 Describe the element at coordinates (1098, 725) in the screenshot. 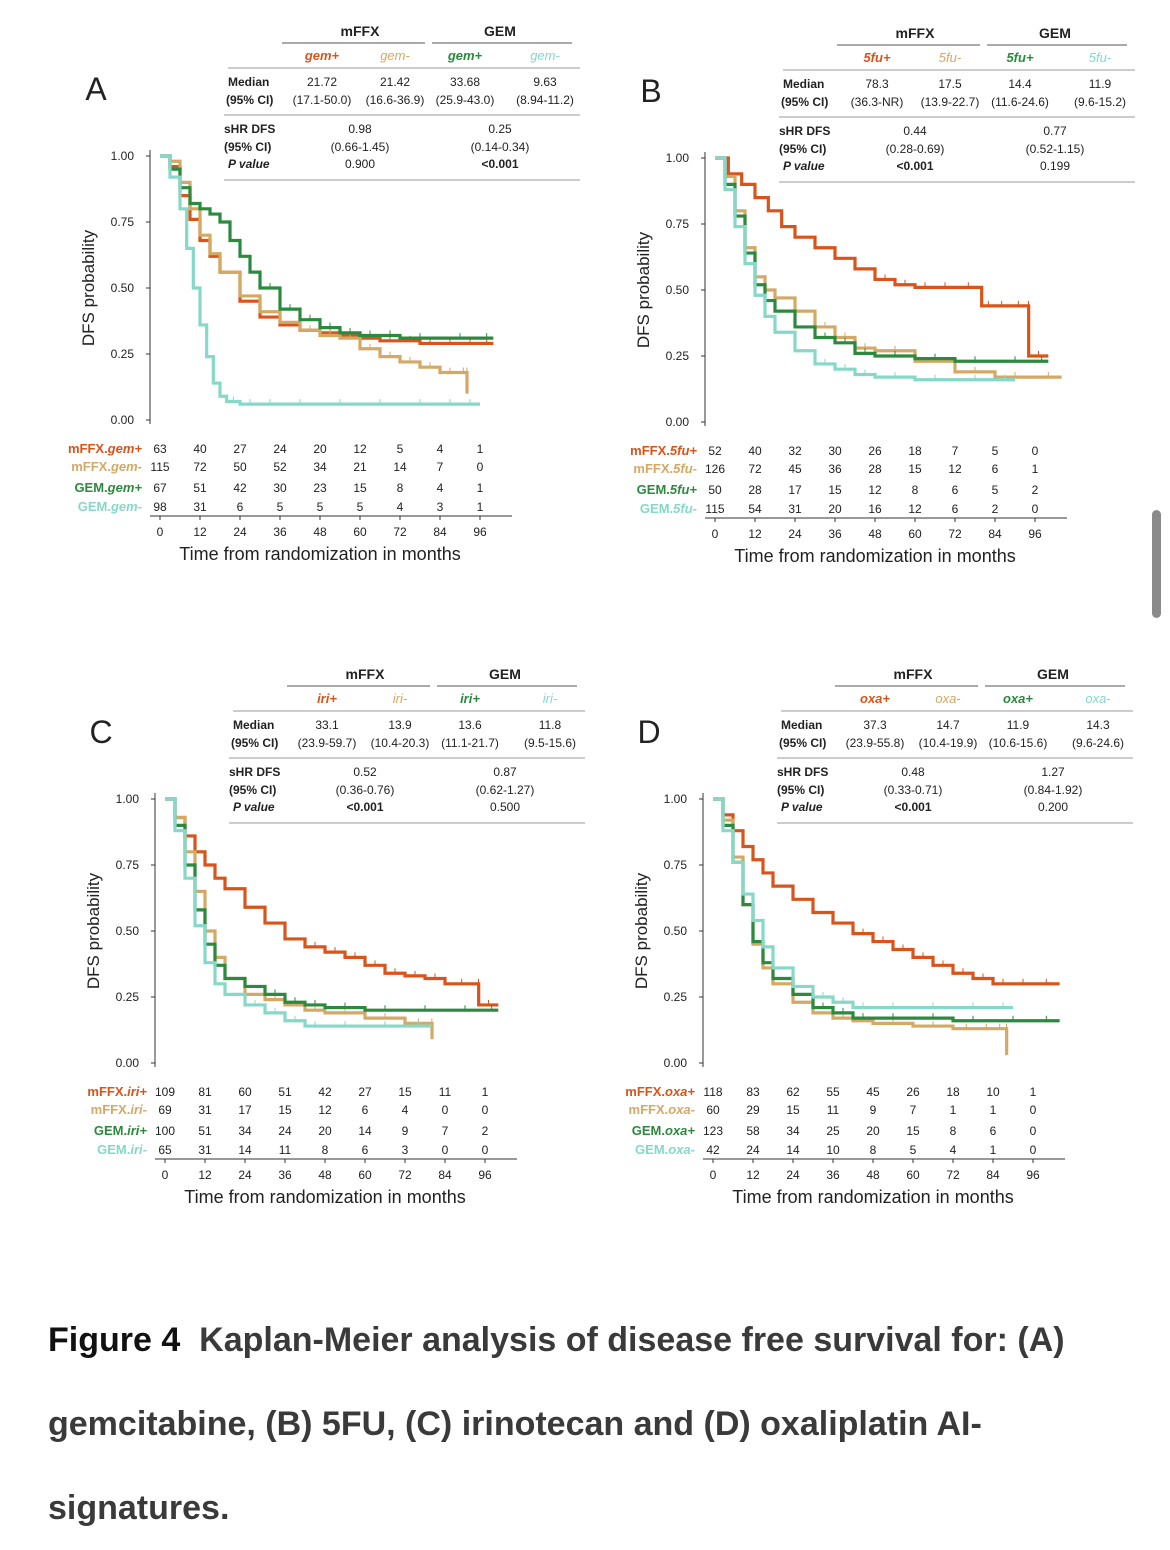

I see `table-median-value: 14.3` at that location.